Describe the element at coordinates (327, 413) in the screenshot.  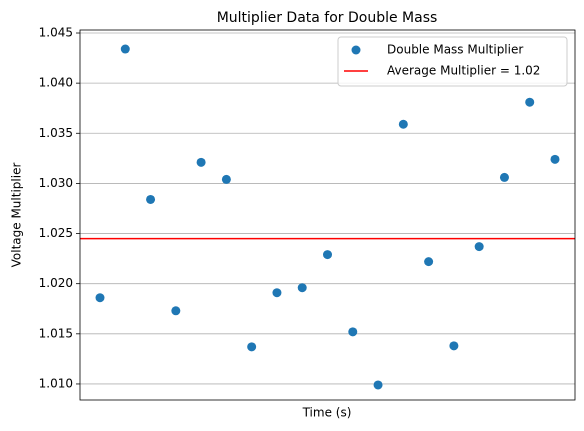
I see `x-axis-label: Time (s)` at that location.